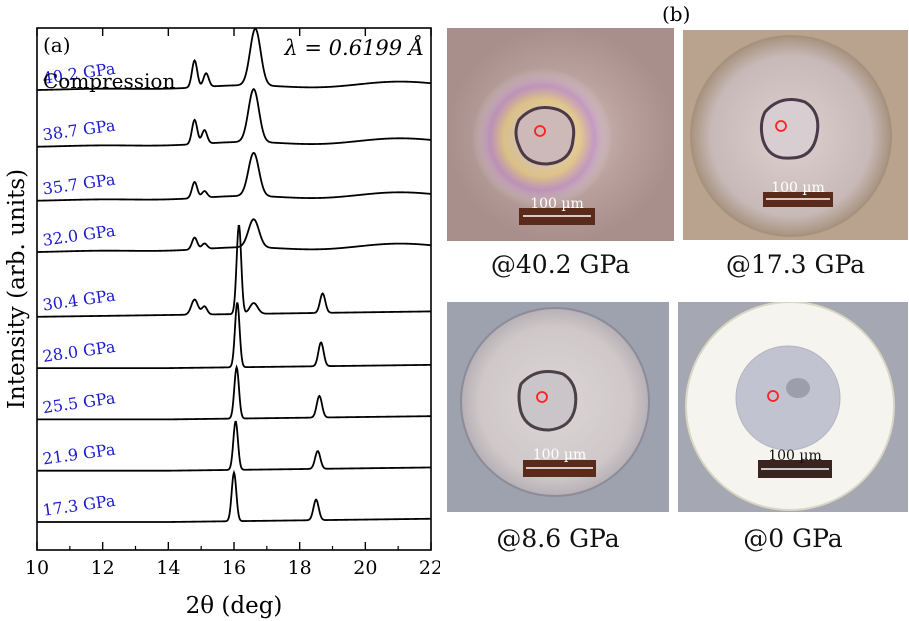 Image resolution: width=909 pixels, height=621 pixels. Describe the element at coordinates (78, 453) in the screenshot. I see `series-label: 21.9 GPa` at that location.